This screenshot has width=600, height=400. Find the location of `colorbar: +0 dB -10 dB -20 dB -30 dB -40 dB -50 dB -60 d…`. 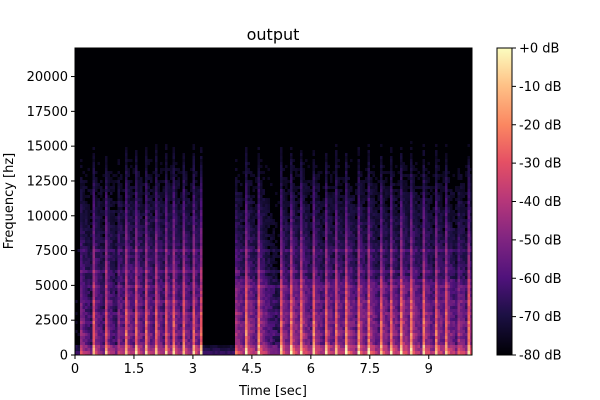

colorbar: +0 dB -10 dB -20 dB -30 dB -40 dB -50 dB -60 d… is located at coordinates (529, 203).